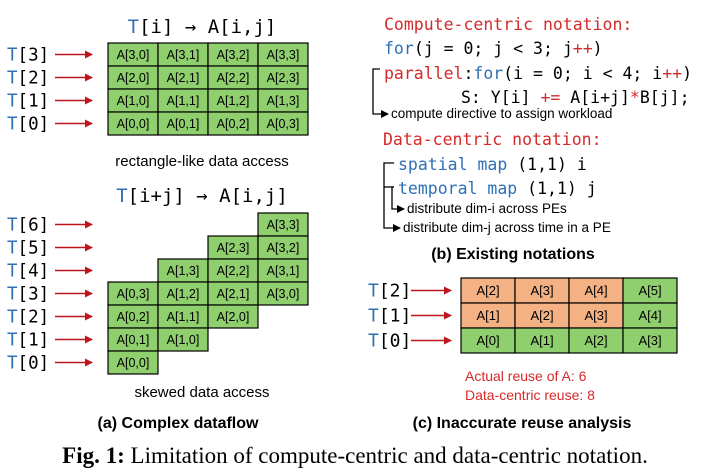  I want to click on grid-cell: A[1,0], so click(183, 339).